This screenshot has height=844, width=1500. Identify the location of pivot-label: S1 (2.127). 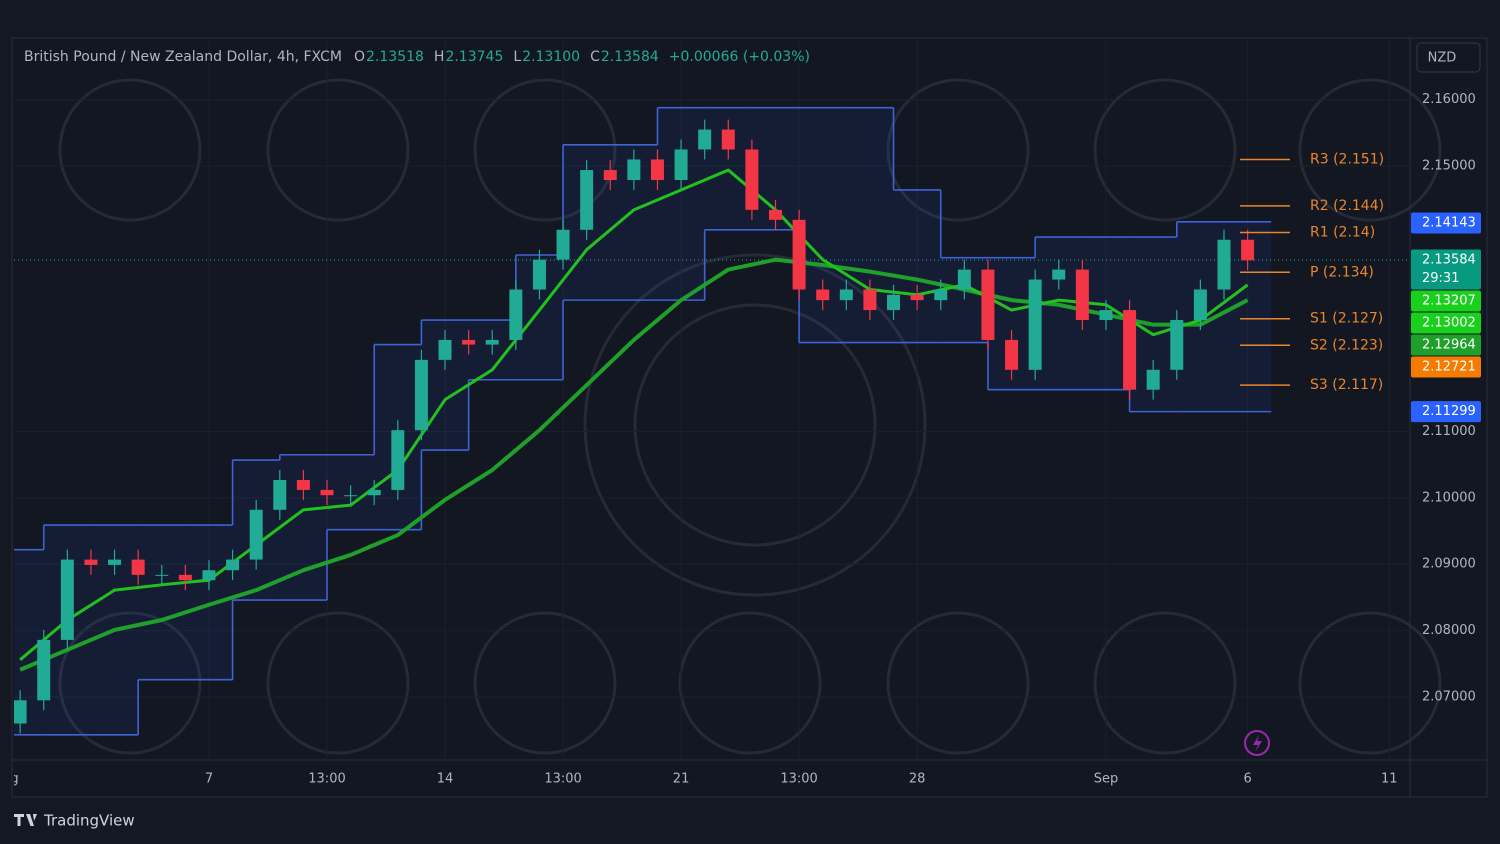
(1346, 319).